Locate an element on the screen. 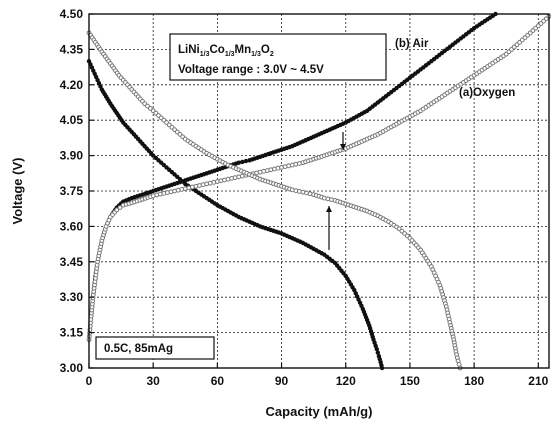 The image size is (551, 436). y-tick-label: 3.15 is located at coordinates (72, 333).